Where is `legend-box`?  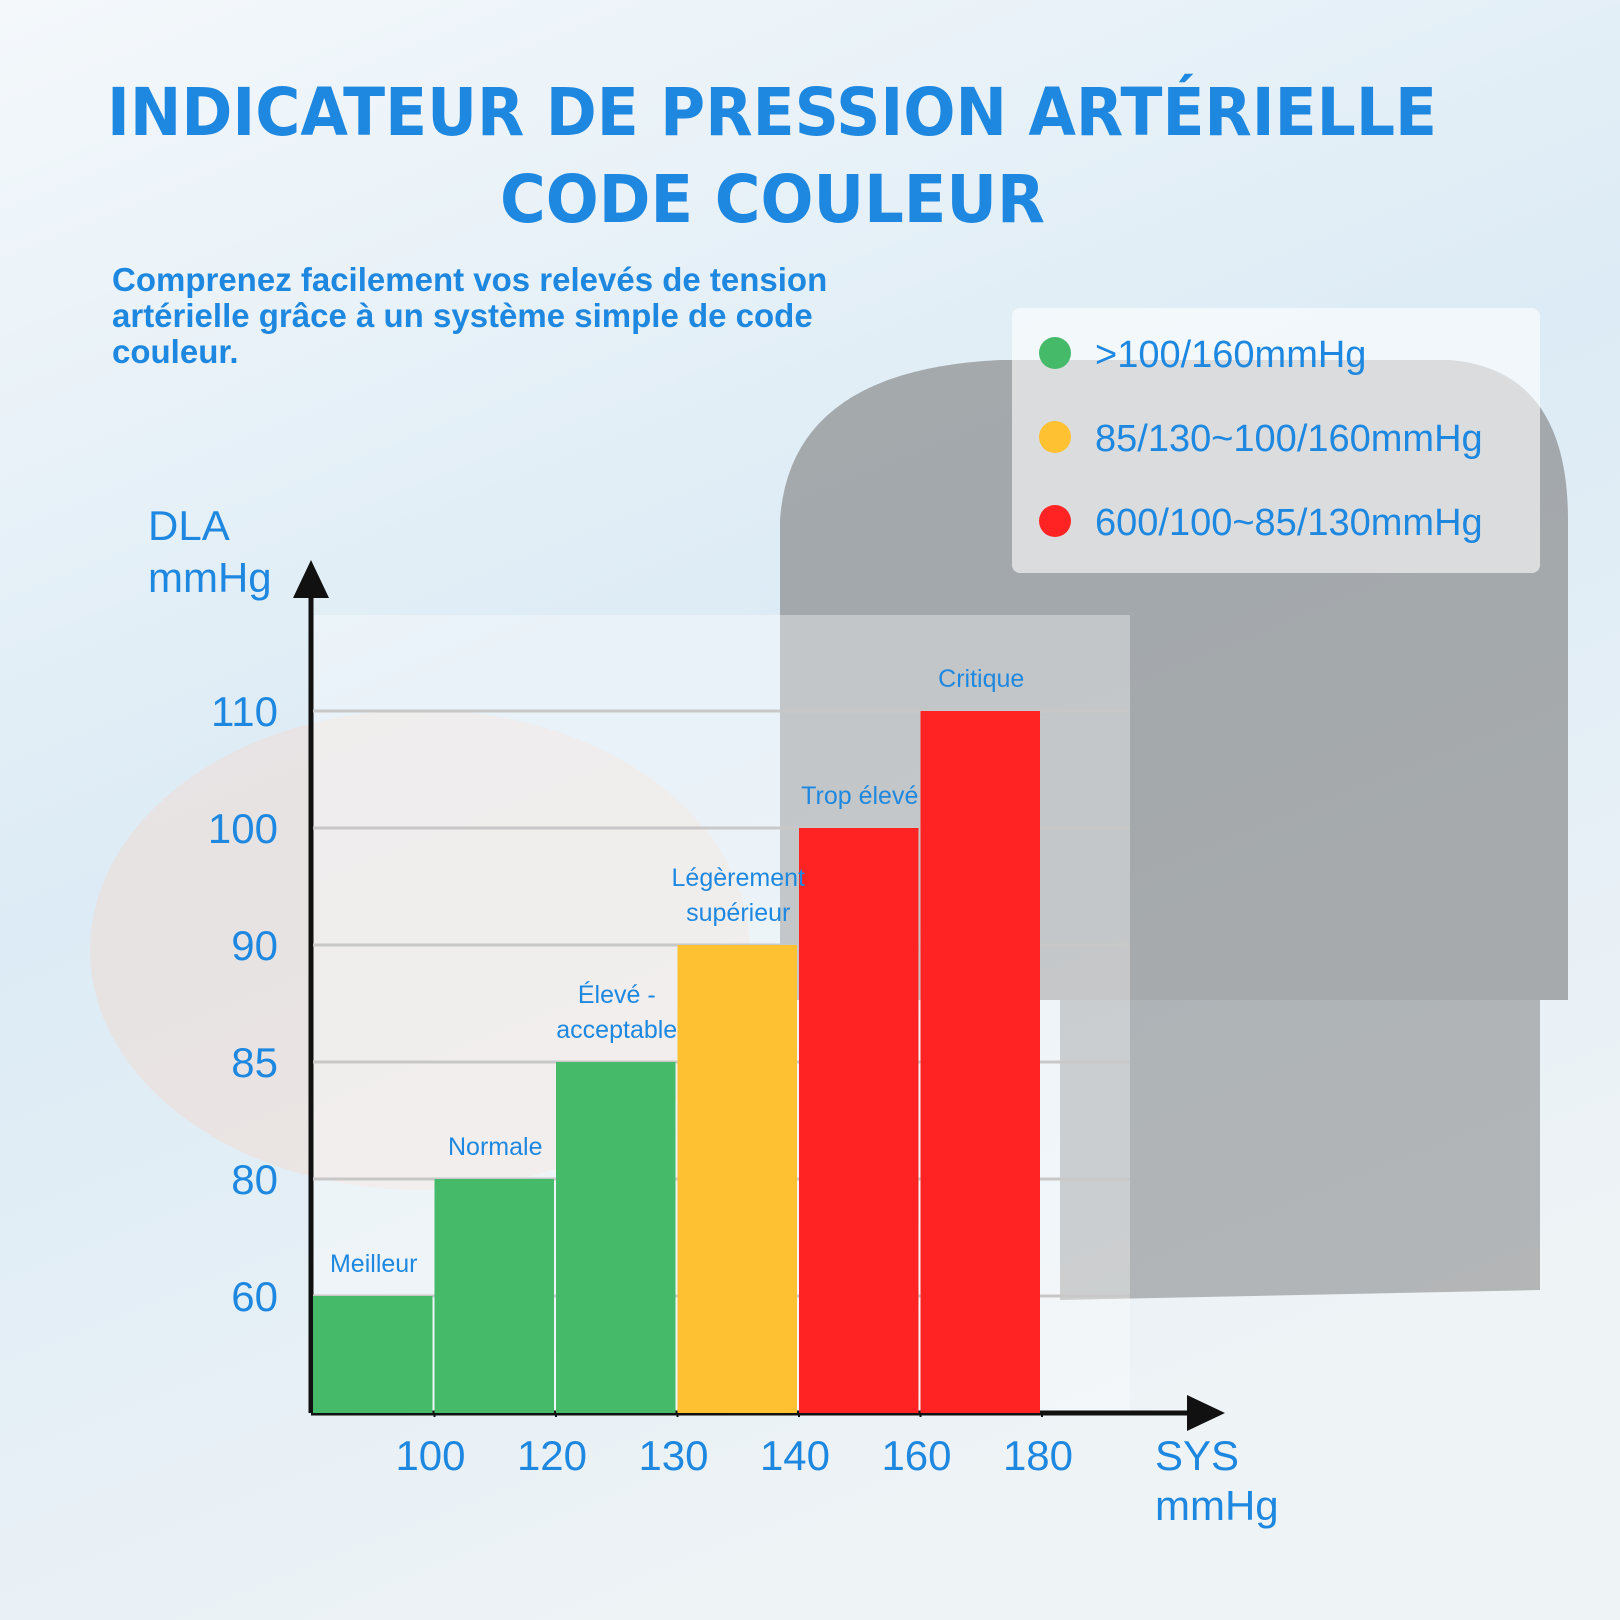
legend-box is located at coordinates (1276, 440).